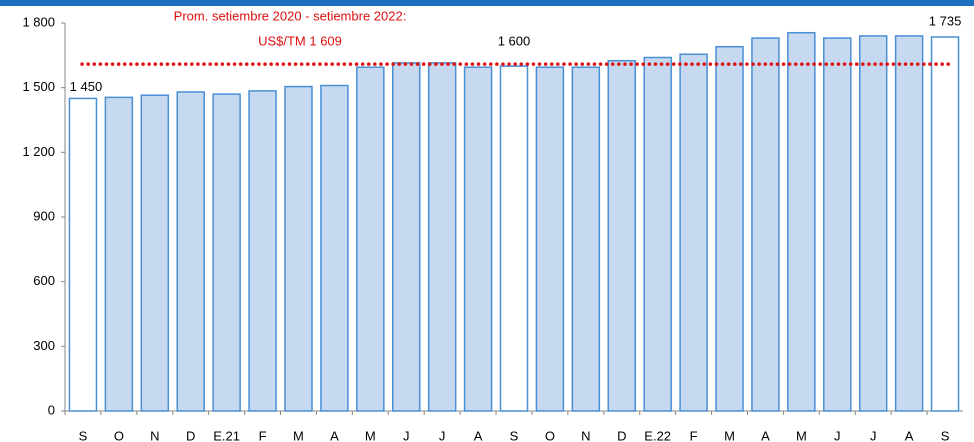  I want to click on value-label: 1 600, so click(514, 40).